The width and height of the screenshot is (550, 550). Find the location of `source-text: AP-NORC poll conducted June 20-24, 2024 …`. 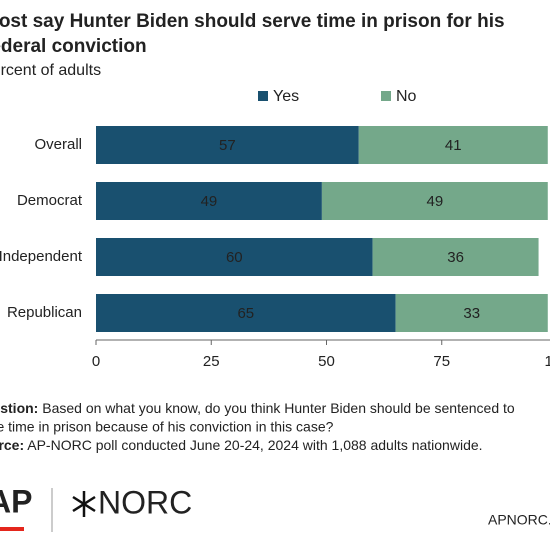

source-text: AP-NORC poll conducted June 20-24, 2024 … is located at coordinates (254, 445).